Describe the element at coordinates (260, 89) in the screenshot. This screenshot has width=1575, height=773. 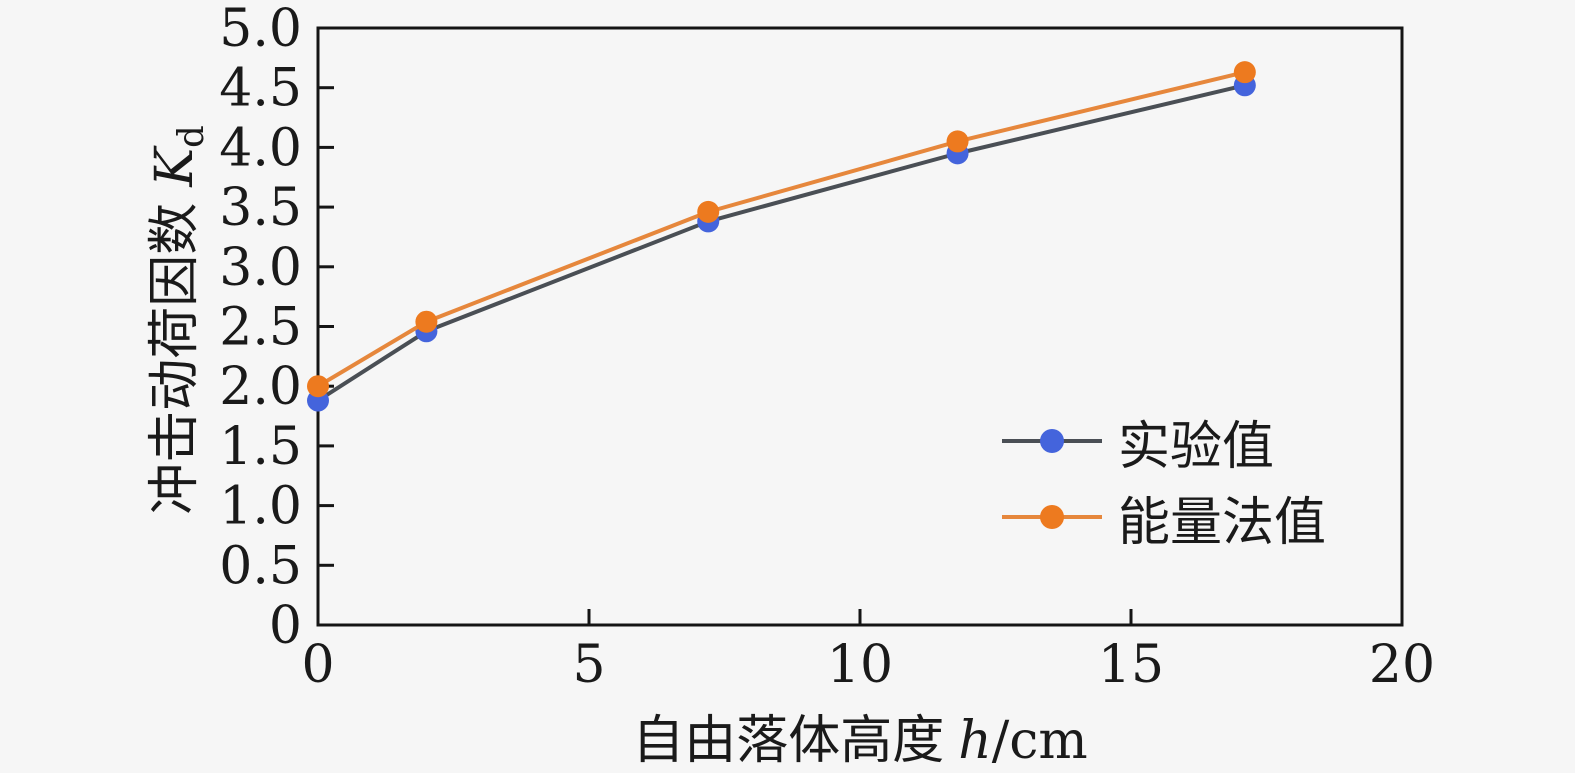
I see `y-tick-label: 4.5` at that location.